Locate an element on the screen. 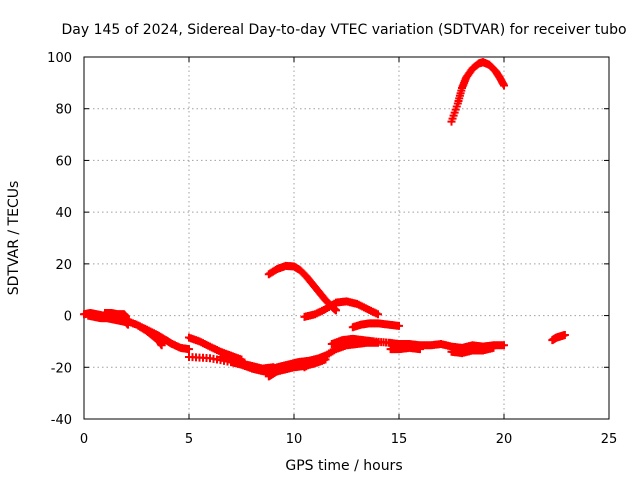 The image size is (640, 480). y-tick-label: 0 is located at coordinates (68, 317).